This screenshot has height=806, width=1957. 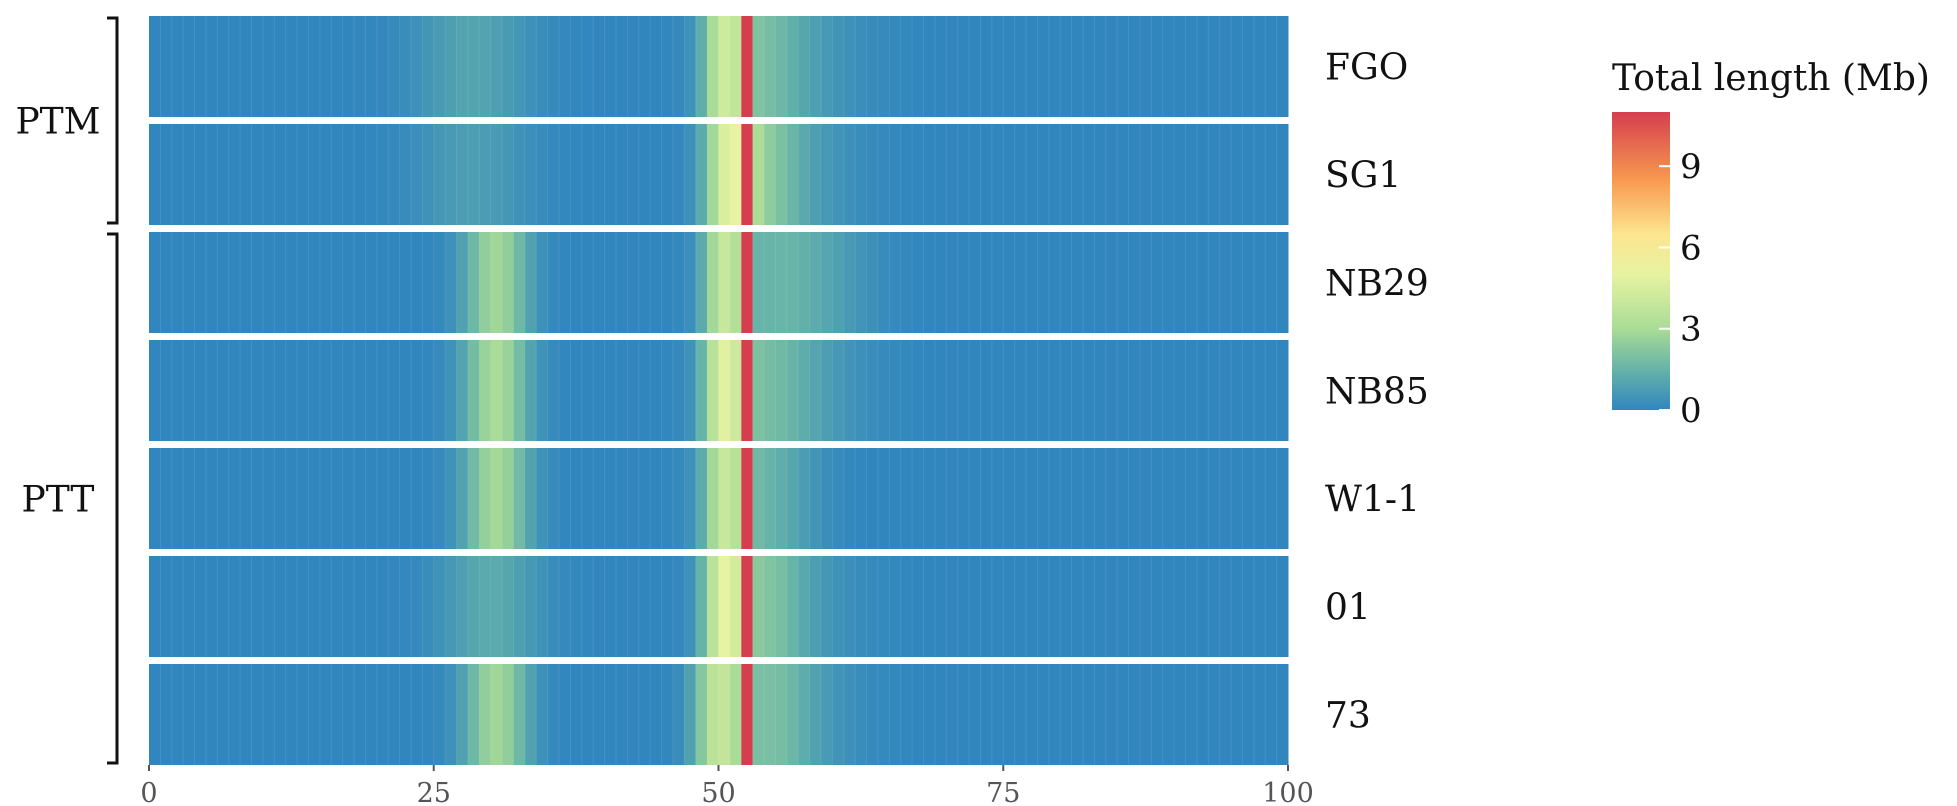 I want to click on group-label-ptt: PTT, so click(x=58, y=500).